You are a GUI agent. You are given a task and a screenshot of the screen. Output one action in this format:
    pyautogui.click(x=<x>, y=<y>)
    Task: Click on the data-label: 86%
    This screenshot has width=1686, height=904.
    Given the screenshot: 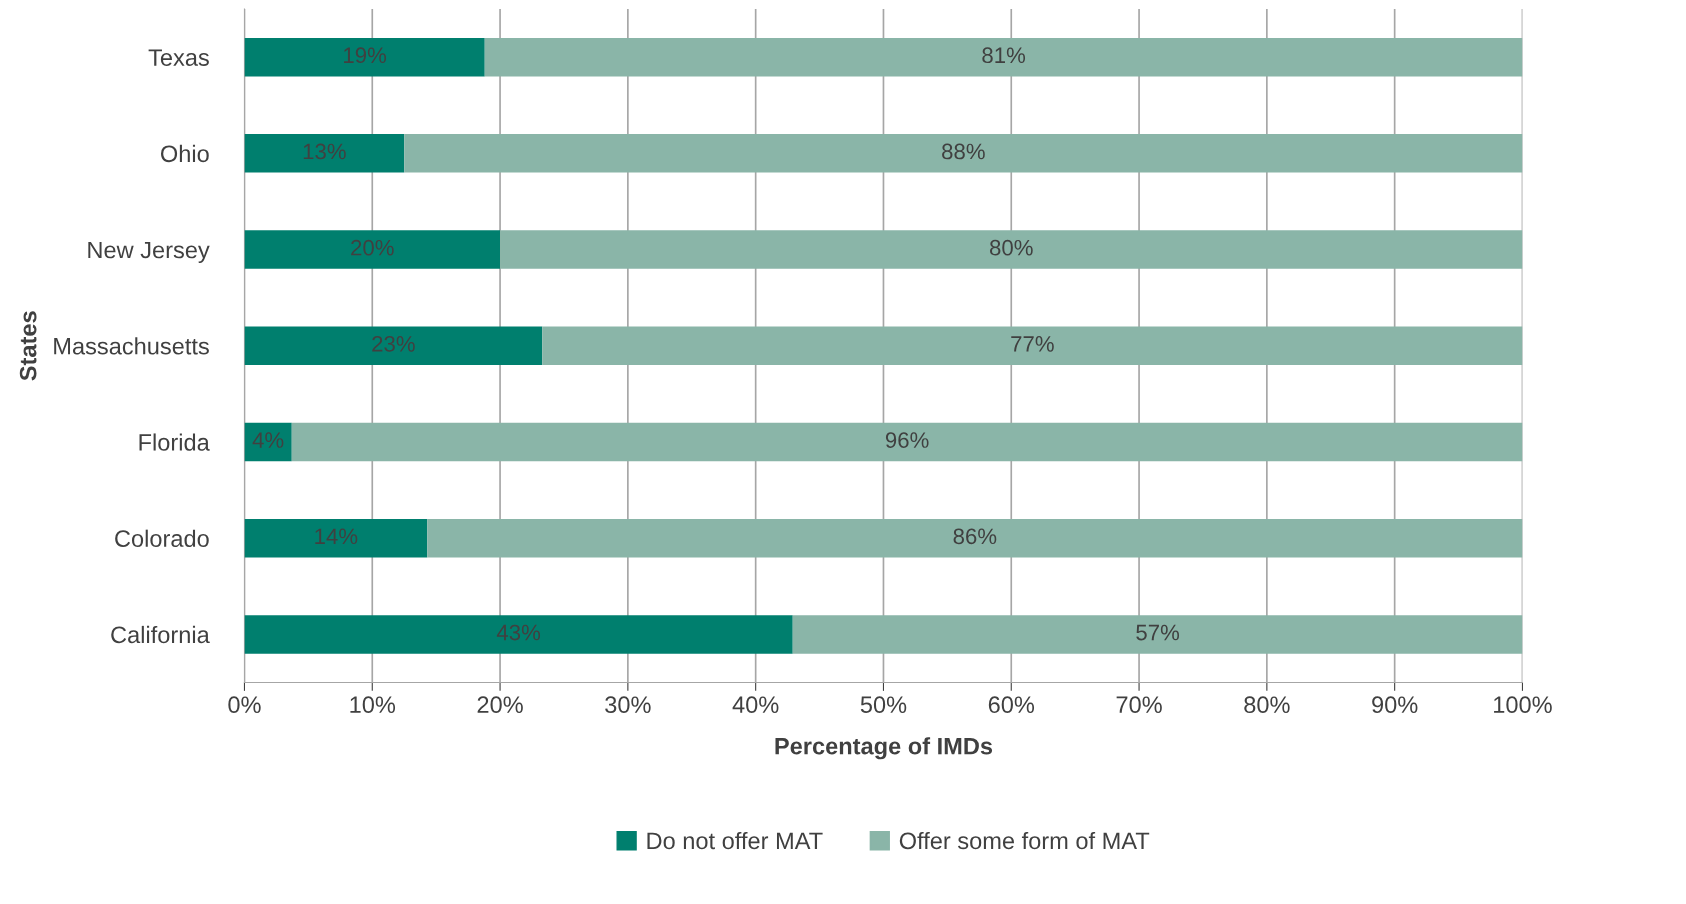 What is the action you would take?
    pyautogui.click(x=975, y=536)
    